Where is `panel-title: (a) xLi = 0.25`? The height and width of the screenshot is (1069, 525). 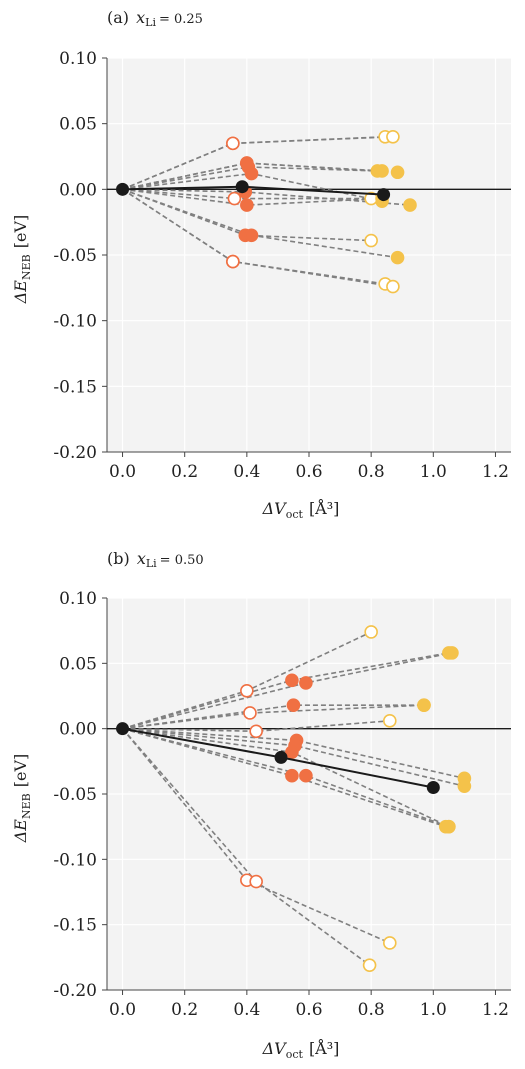
panel-title: (a) xLi = 0.25 is located at coordinates (155, 18).